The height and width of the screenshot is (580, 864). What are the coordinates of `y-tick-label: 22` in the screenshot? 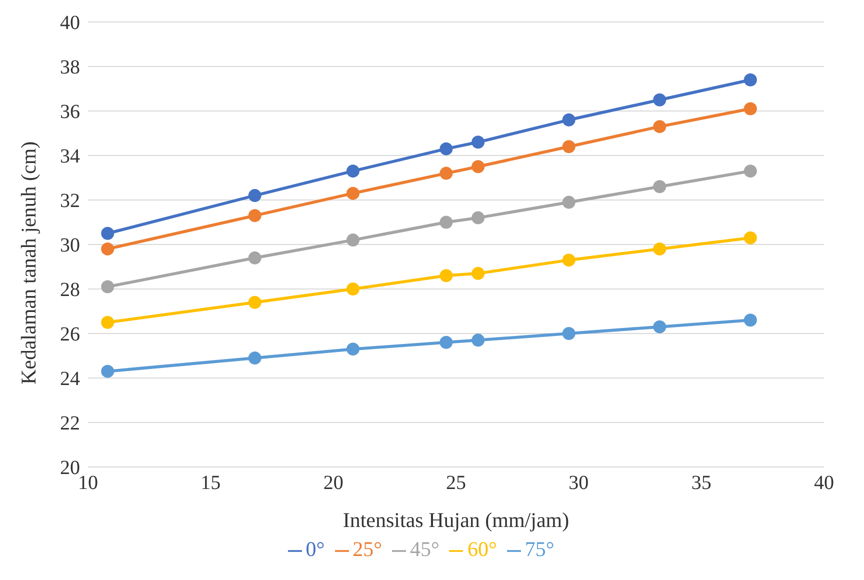 It's located at (70, 423).